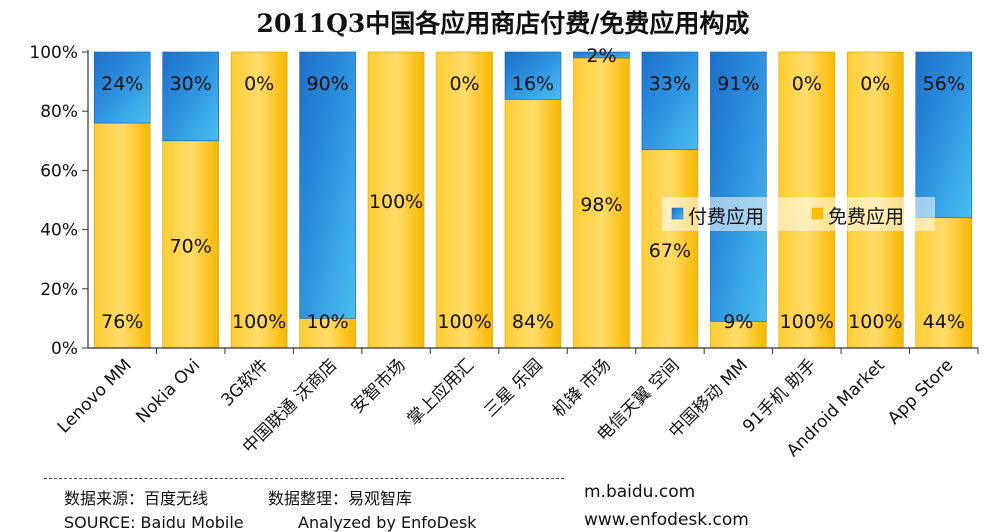 This screenshot has width=1006, height=532. What do you see at coordinates (640, 492) in the screenshot?
I see `footer-url-baidu: m.baidu.com` at bounding box center [640, 492].